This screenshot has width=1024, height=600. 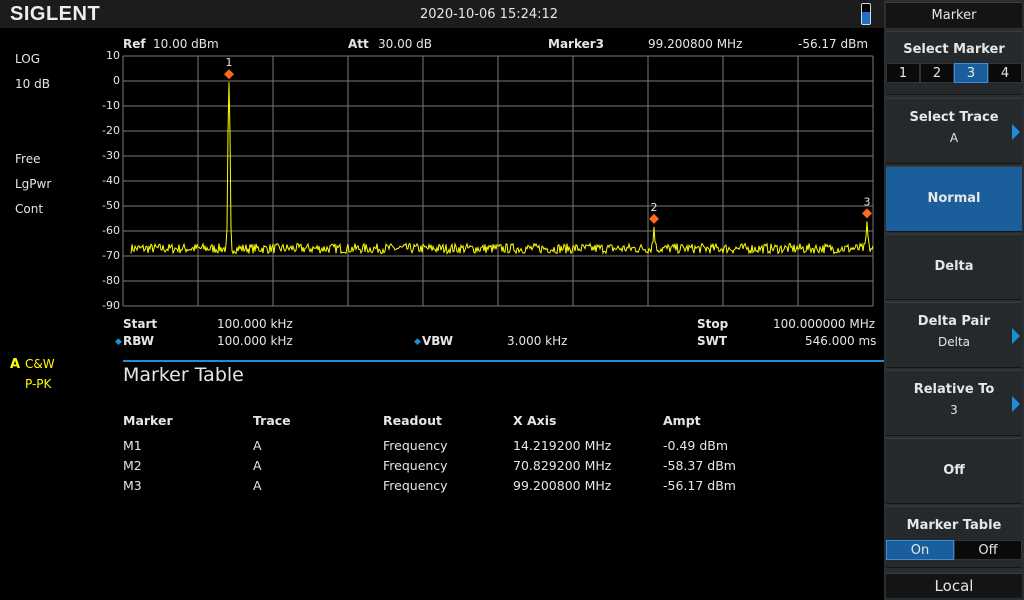 What do you see at coordinates (32, 84) in the screenshot?
I see `scale-div: 10 dB` at bounding box center [32, 84].